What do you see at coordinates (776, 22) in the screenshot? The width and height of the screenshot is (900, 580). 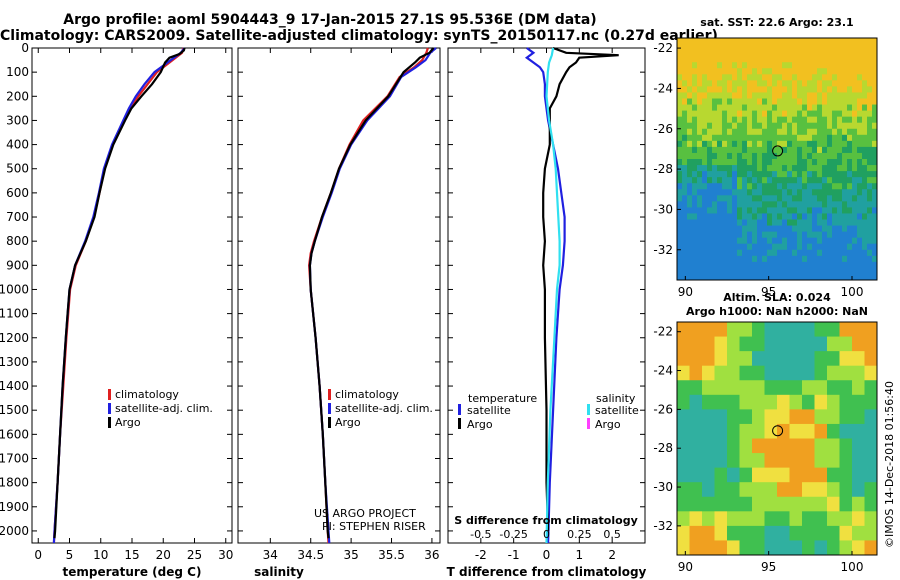 I see `sst-map-title: sat. SST: 22.6 Argo: 23.1` at bounding box center [776, 22].